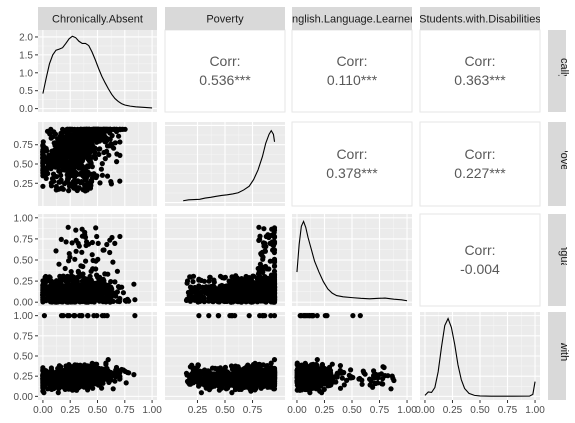 The image size is (575, 423). Describe the element at coordinates (352, 260) in the screenshot. I see `panel-r2-c2` at that location.